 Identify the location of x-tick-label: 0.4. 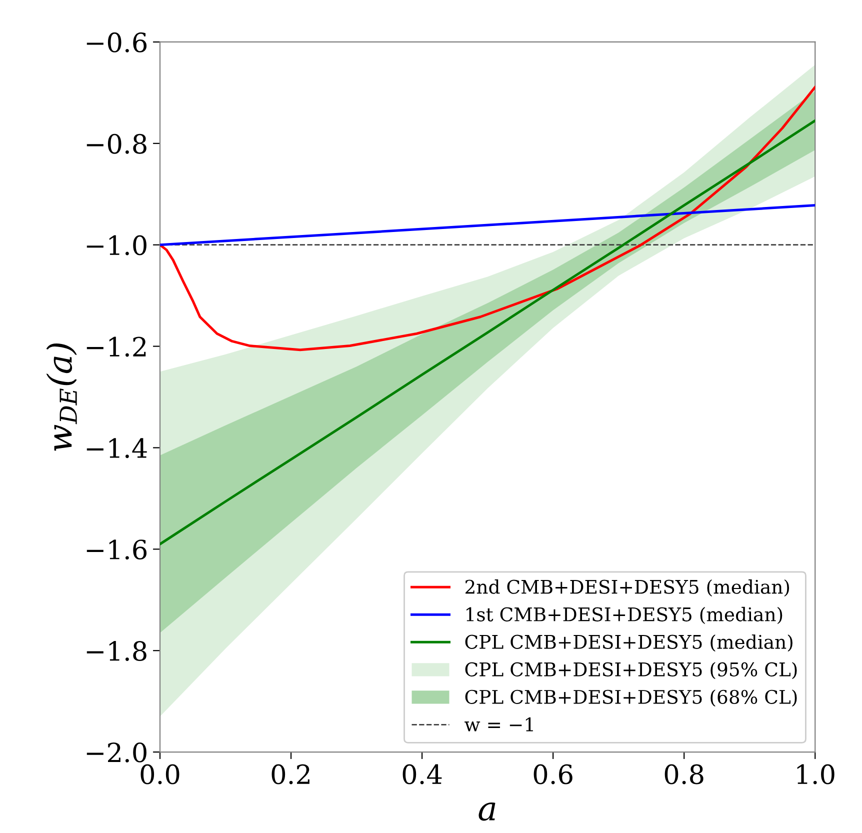
(422, 774).